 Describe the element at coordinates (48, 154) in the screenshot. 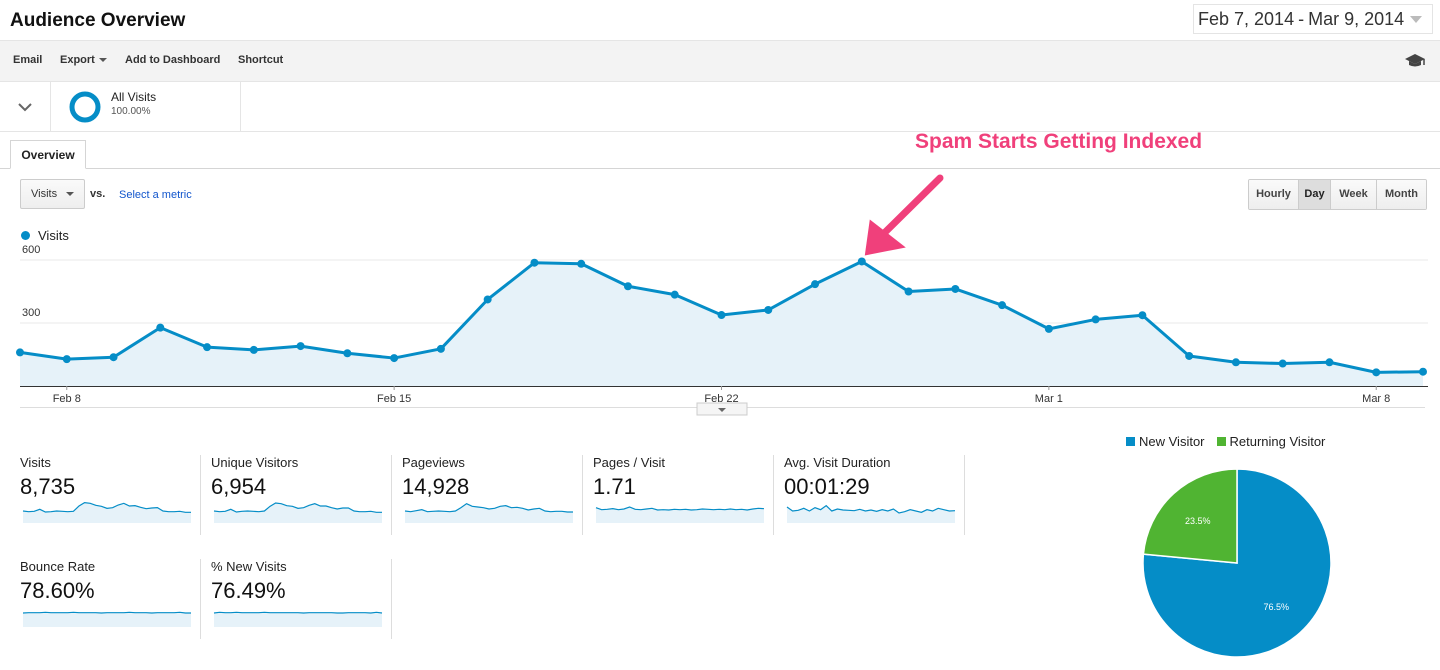

I see `tab-overview: Overview` at that location.